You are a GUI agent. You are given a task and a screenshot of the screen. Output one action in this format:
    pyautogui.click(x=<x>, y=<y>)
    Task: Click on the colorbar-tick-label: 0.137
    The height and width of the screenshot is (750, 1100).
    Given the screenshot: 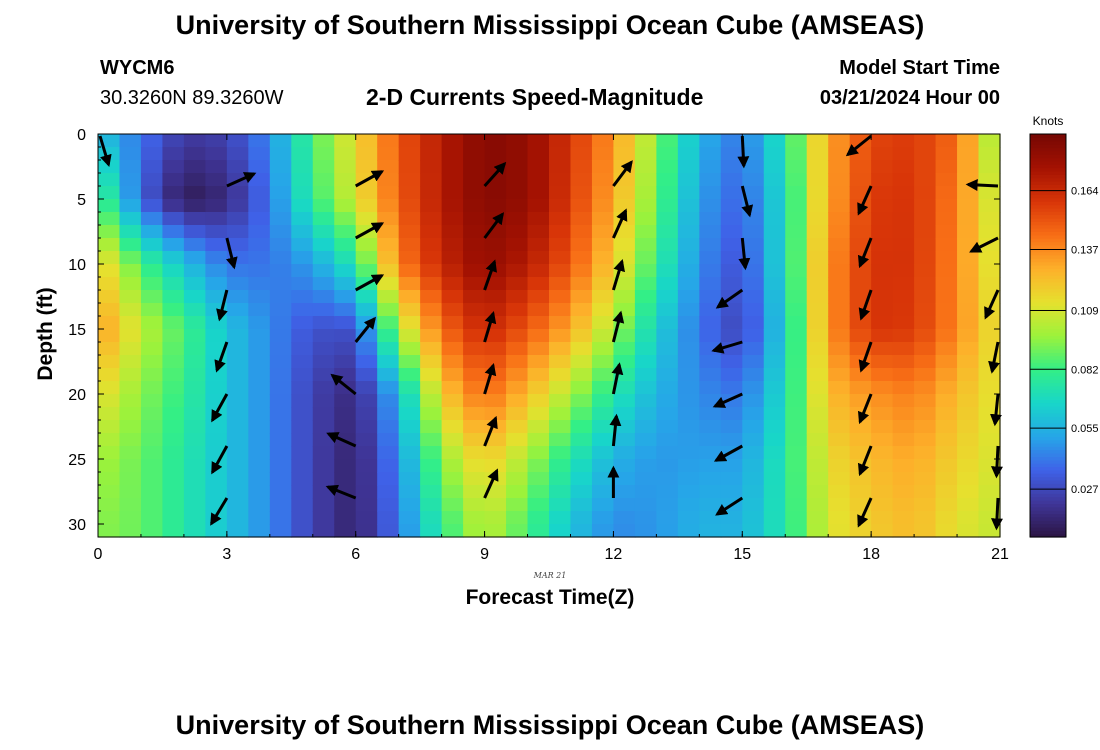 What is the action you would take?
    pyautogui.click(x=1085, y=250)
    